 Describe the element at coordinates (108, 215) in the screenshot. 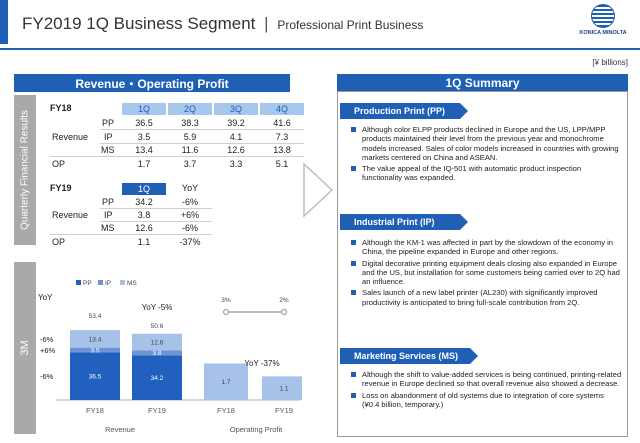

I see `fy19-seg-ip: IP` at that location.